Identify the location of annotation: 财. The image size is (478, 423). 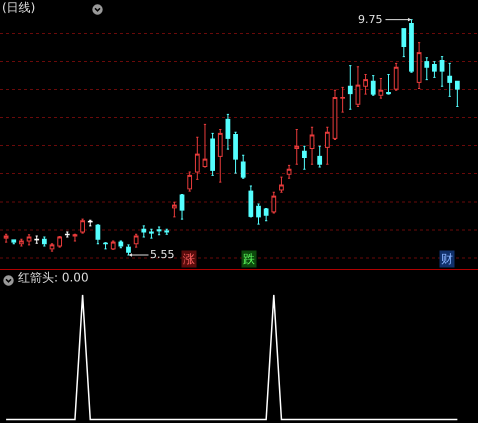
(447, 259).